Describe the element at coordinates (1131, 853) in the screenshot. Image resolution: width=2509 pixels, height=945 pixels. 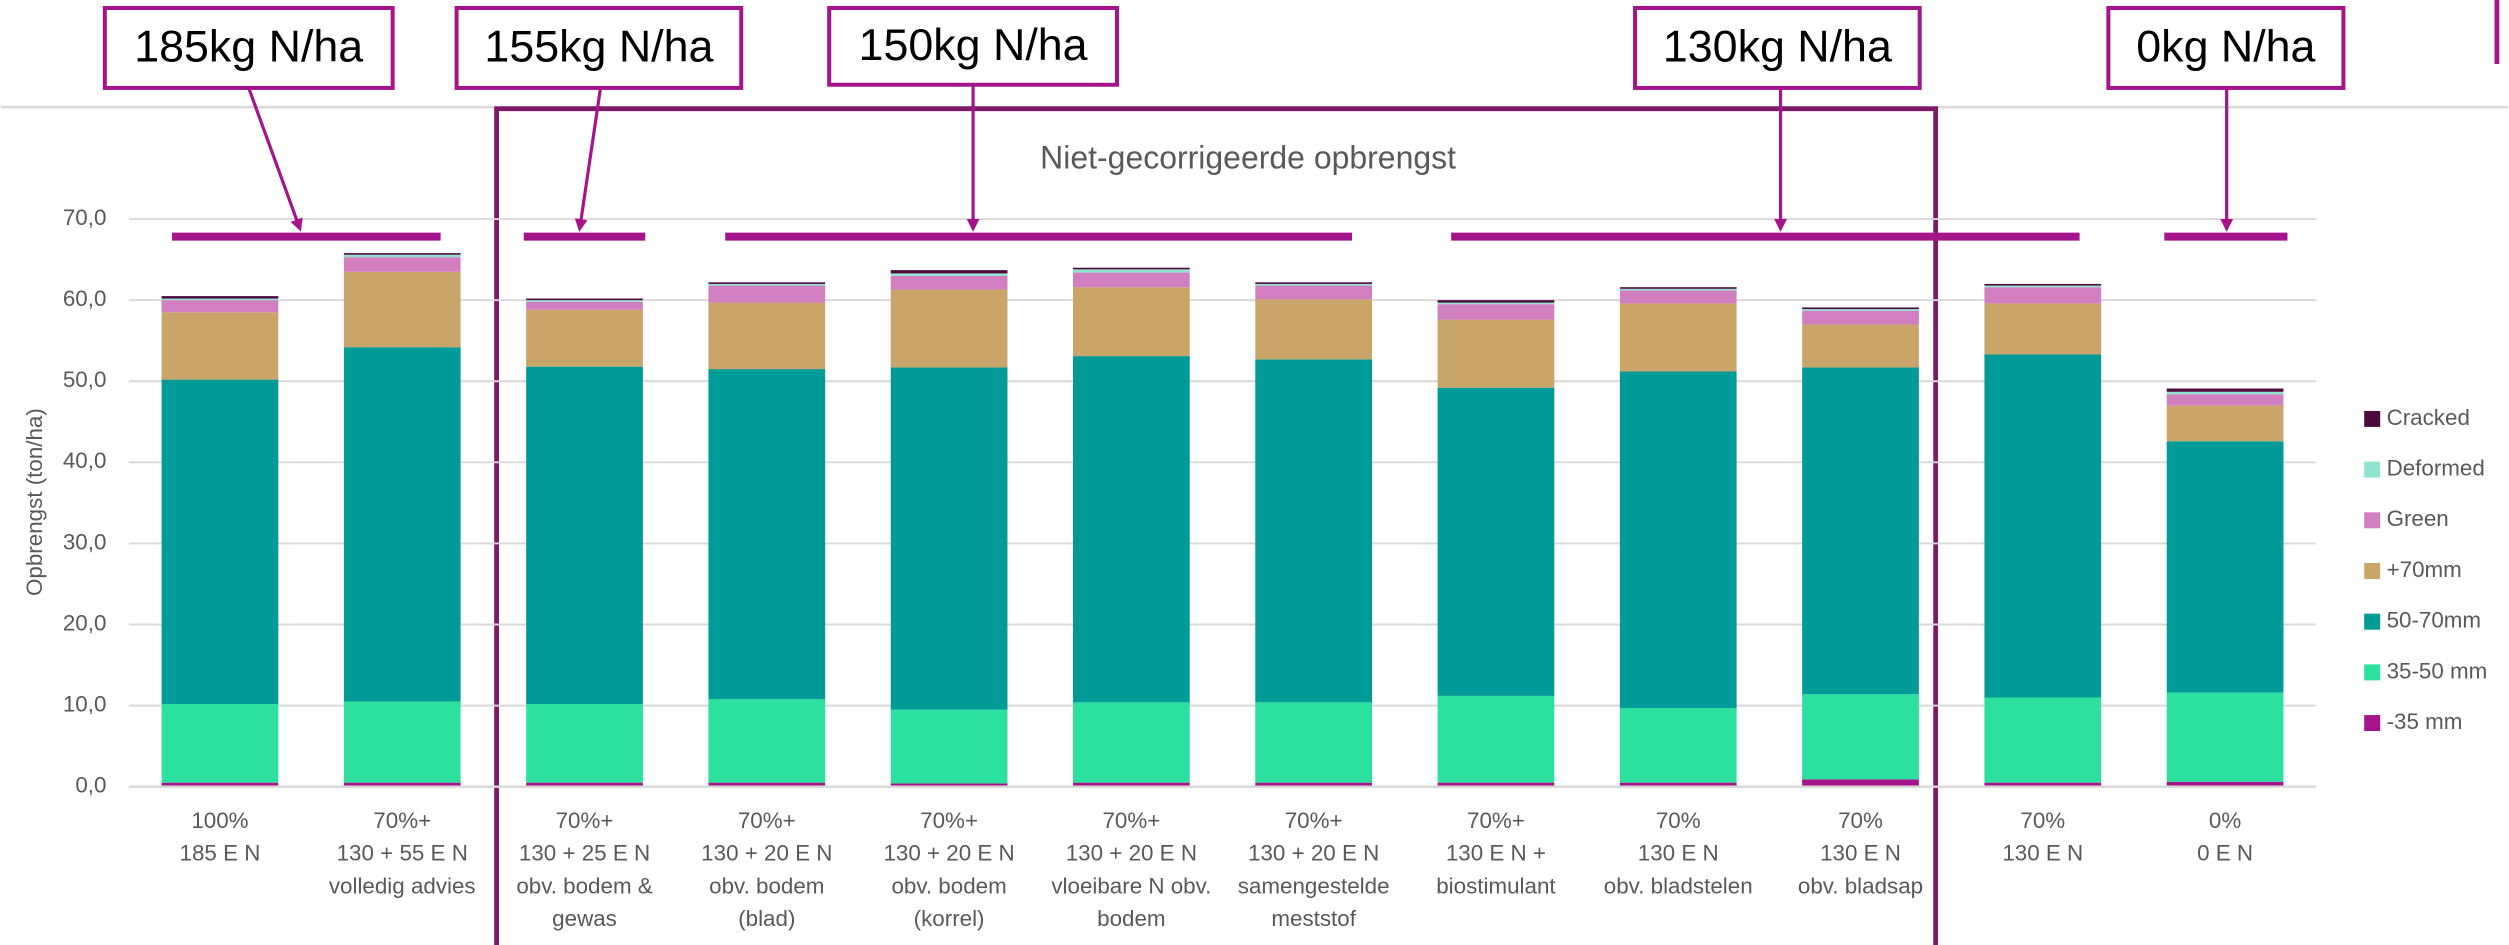
I see `x-tick-label: 130 + 20 E N` at that location.